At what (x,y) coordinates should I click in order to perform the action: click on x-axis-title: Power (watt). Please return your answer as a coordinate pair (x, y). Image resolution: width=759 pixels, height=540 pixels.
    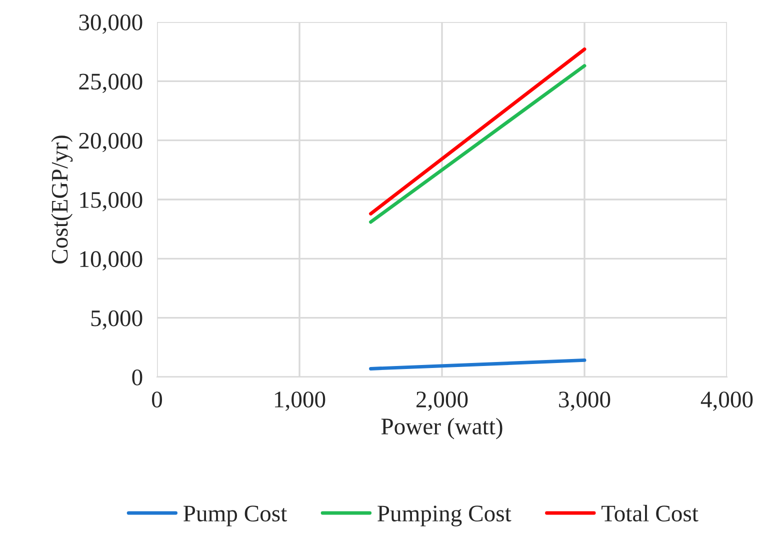
    Looking at the image, I should click on (441, 429).